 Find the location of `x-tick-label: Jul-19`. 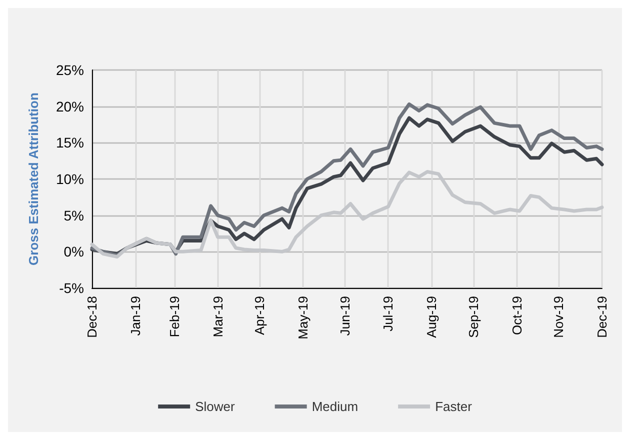

x-tick-label: Jul-19 is located at coordinates (388, 314).